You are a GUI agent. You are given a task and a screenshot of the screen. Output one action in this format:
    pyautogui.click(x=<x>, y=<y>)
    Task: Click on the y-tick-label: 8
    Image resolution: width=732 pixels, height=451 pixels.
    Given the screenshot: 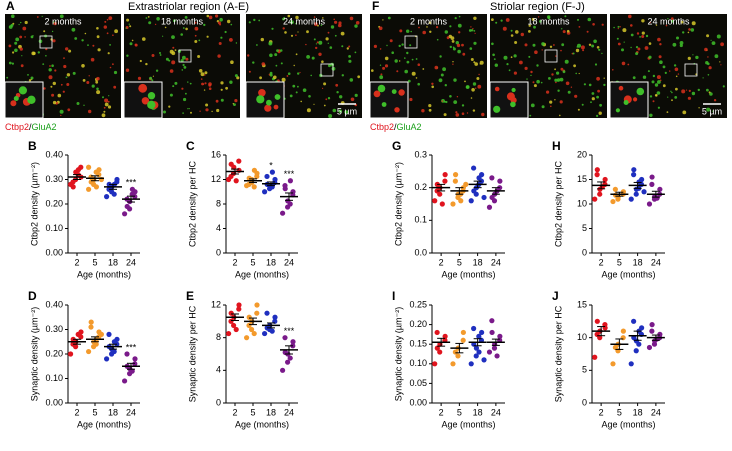 What is the action you would take?
    pyautogui.click(x=218, y=203)
    